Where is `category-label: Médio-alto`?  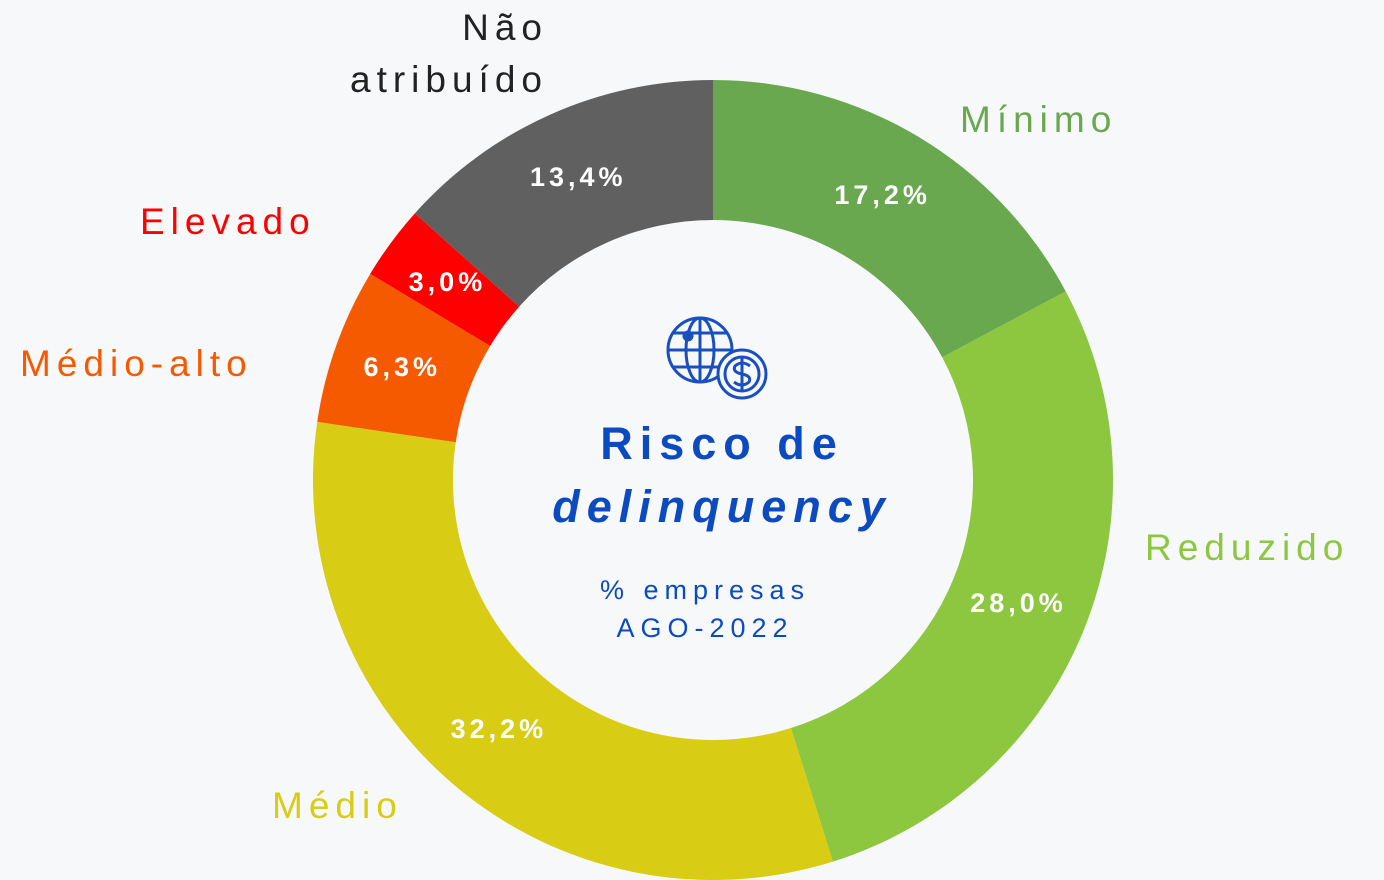 category-label: Médio-alto is located at coordinates (136, 363).